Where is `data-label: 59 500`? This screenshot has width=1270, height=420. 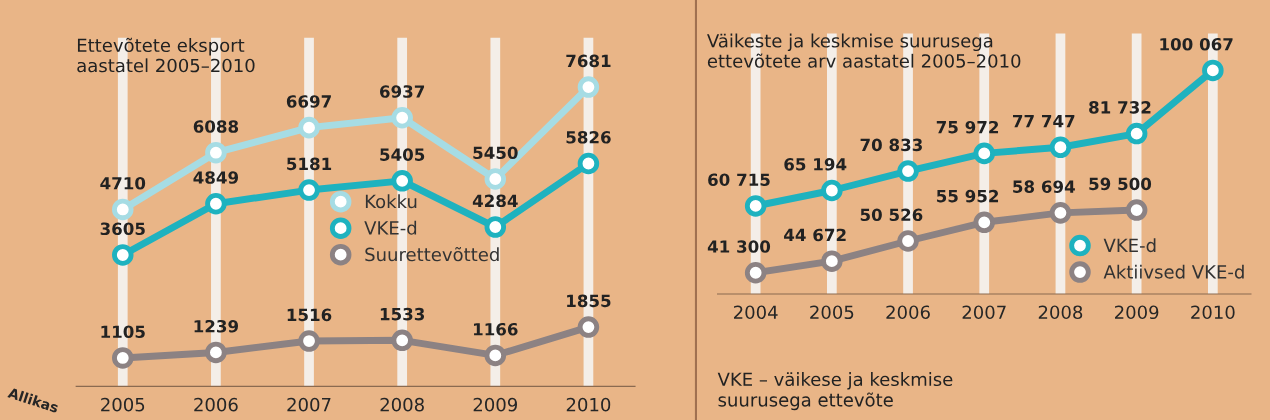 data-label: 59 500 is located at coordinates (1120, 184).